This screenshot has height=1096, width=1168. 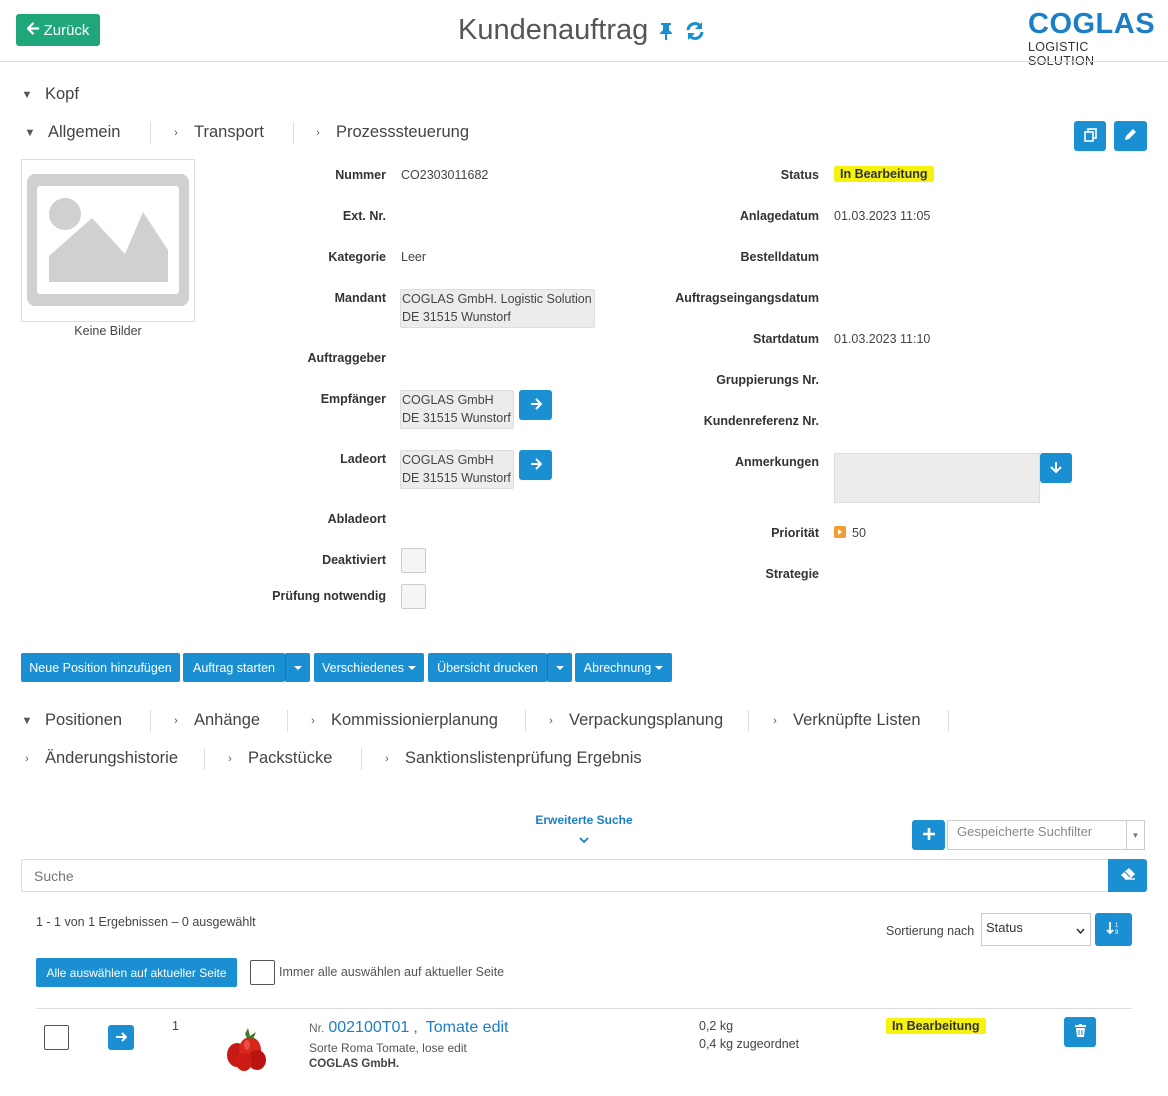 I want to click on saved-filter-placeholder: Gespeicherte Suchfilter, so click(x=1025, y=831).